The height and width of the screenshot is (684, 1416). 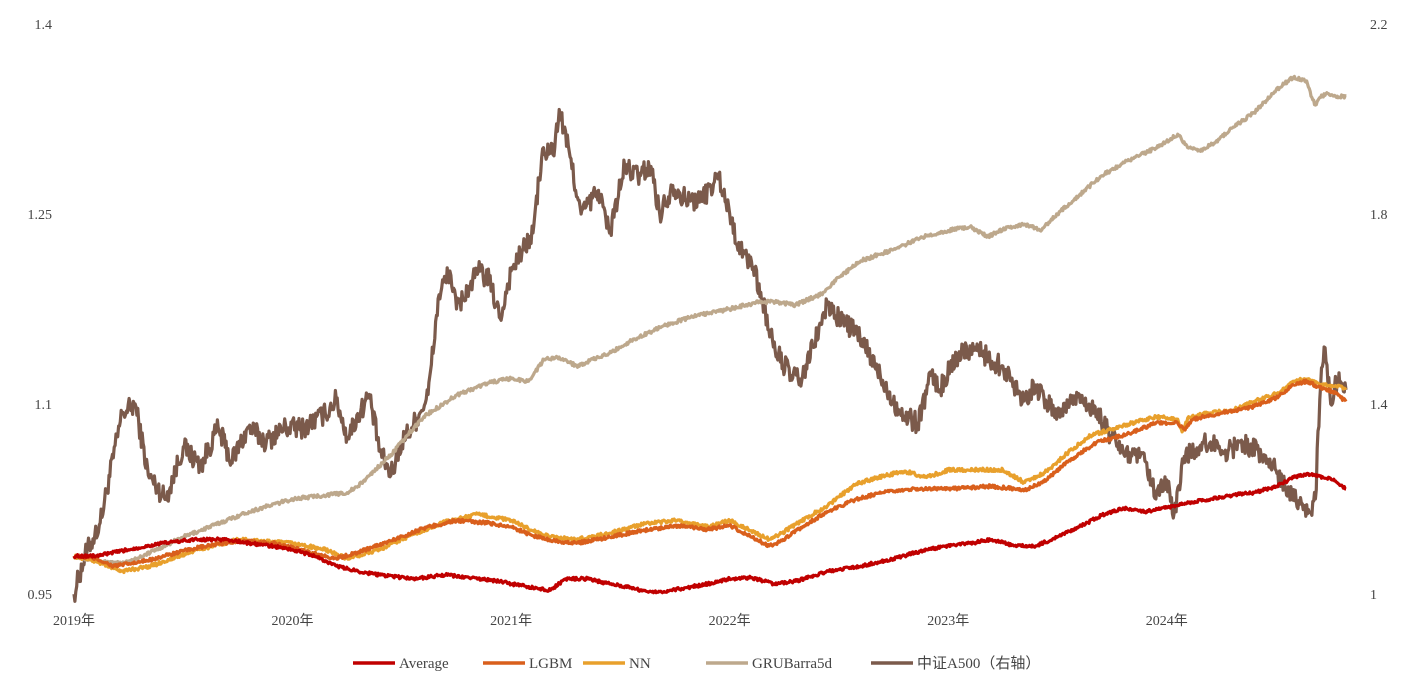 I want to click on right-y-axis: 1 1.4 1.8 2.2, so click(x=1379, y=310).